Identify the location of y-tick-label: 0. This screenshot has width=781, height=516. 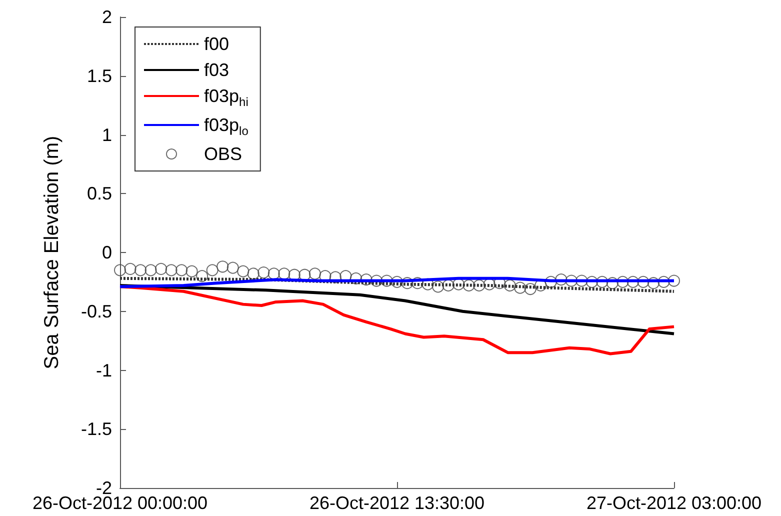
(107, 252).